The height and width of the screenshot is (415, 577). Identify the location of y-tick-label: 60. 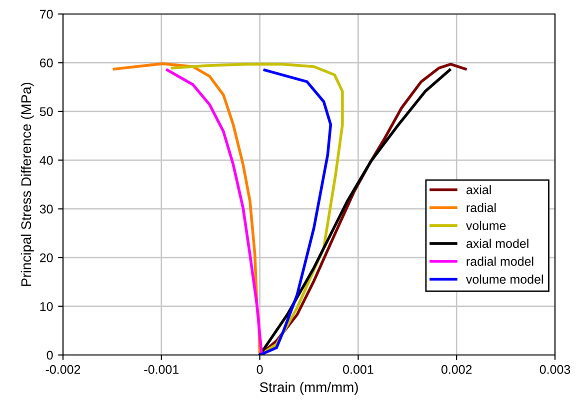
(46, 63).